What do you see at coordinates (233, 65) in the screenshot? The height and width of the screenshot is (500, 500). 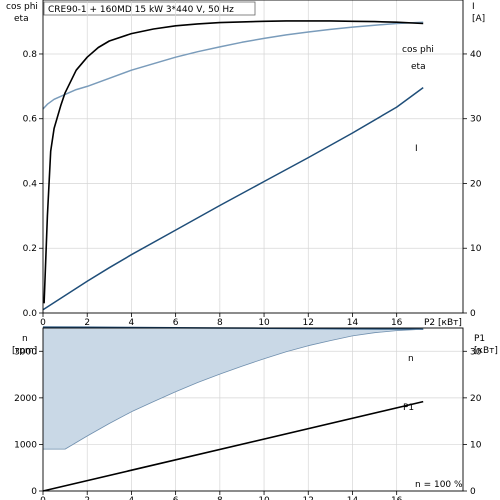 I see `series-line-cos-phi` at bounding box center [233, 65].